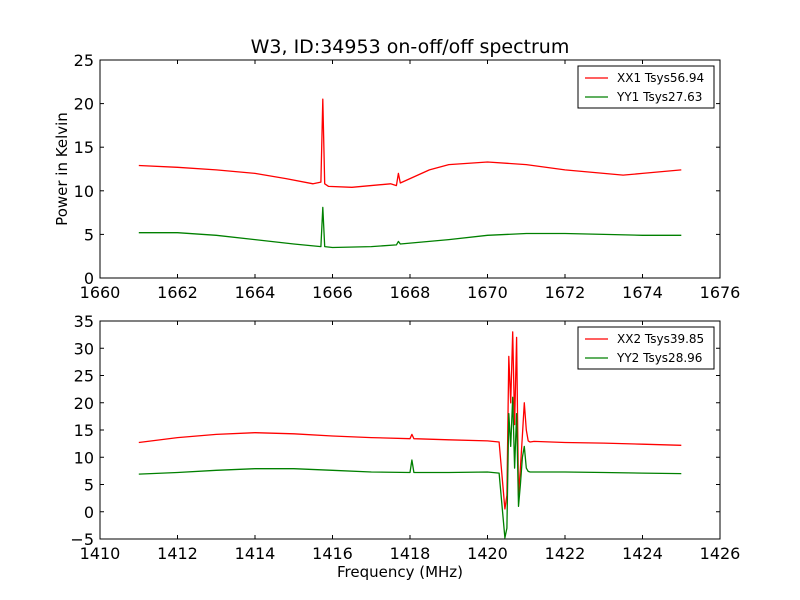  What do you see at coordinates (410, 227) in the screenshot?
I see `series-line-yy` at bounding box center [410, 227].